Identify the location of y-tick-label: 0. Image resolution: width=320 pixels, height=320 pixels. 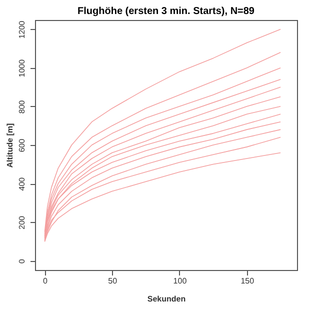
(22, 261).